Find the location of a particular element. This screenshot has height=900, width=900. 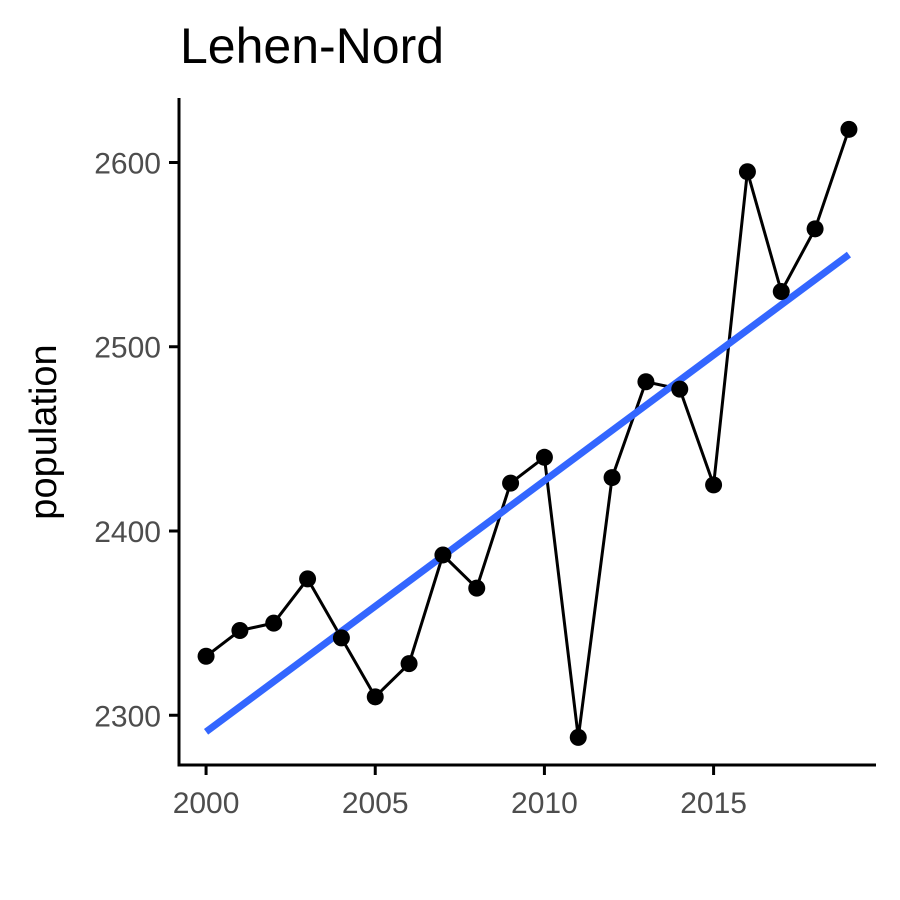

y-axis-label: population is located at coordinates (44, 431).